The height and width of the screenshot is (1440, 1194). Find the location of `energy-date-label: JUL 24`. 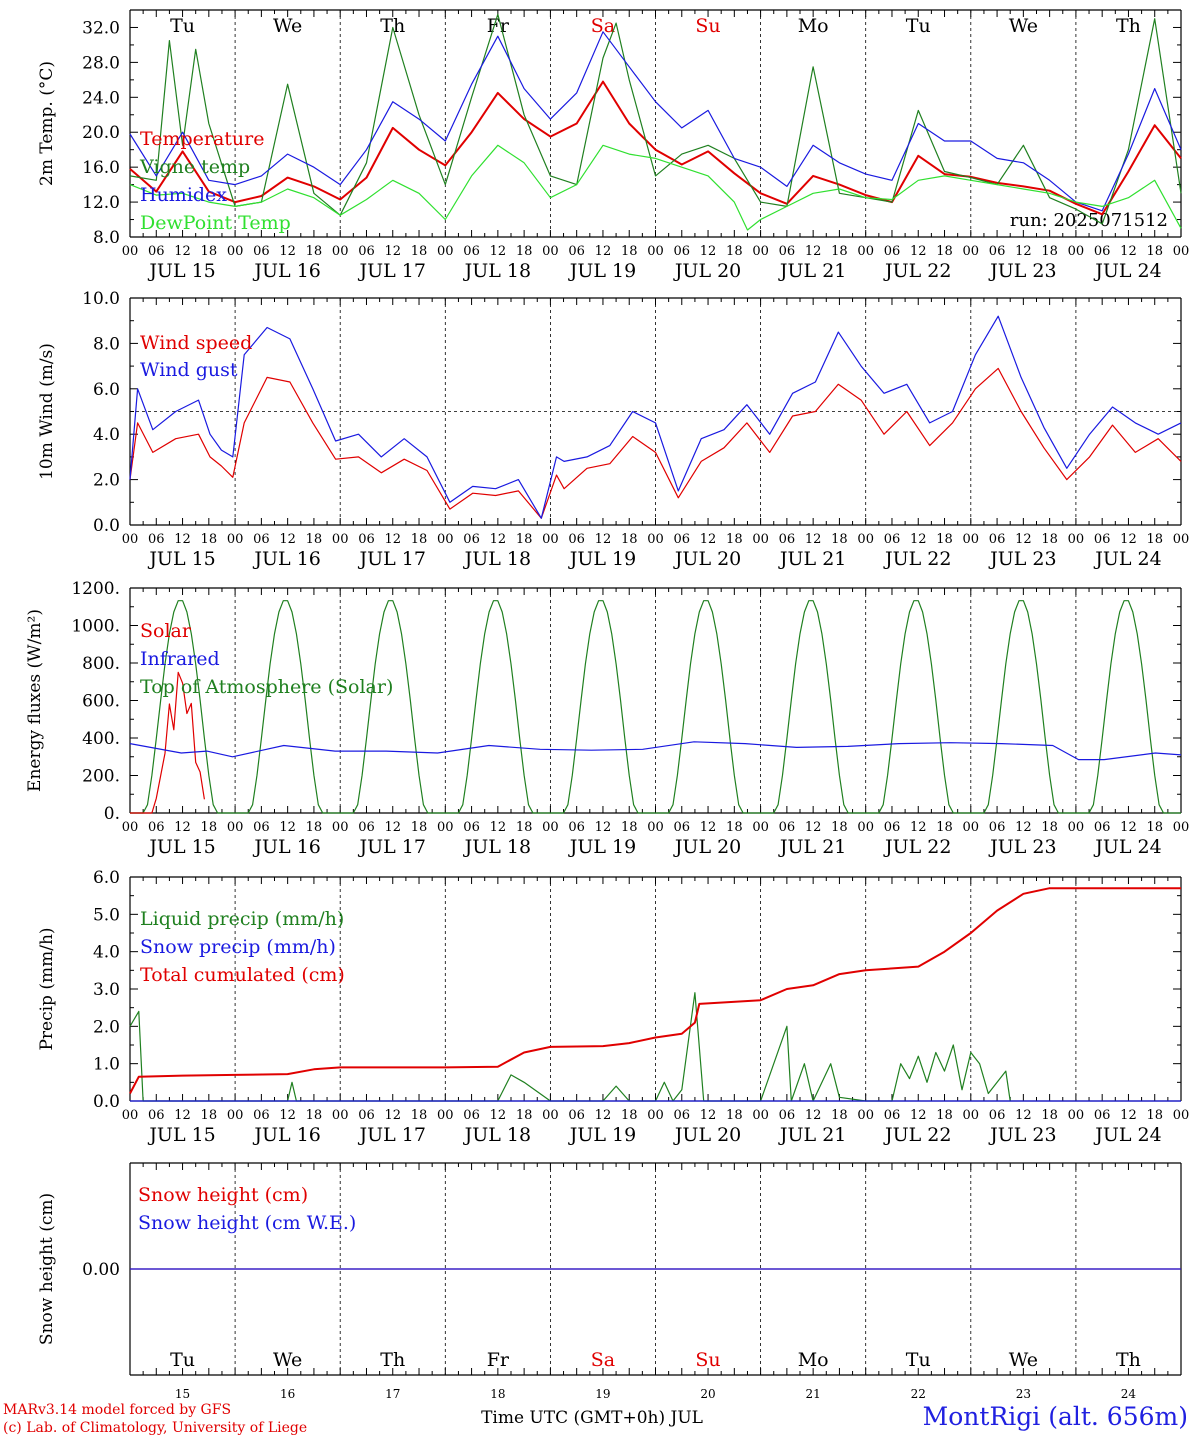

energy-date-label: JUL 24 is located at coordinates (1127, 847).